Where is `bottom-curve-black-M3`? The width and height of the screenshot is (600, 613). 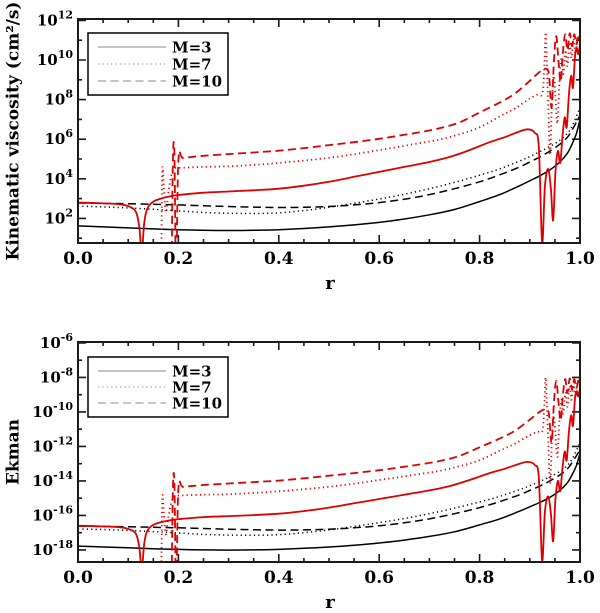 bottom-curve-black-M3 is located at coordinates (329, 502).